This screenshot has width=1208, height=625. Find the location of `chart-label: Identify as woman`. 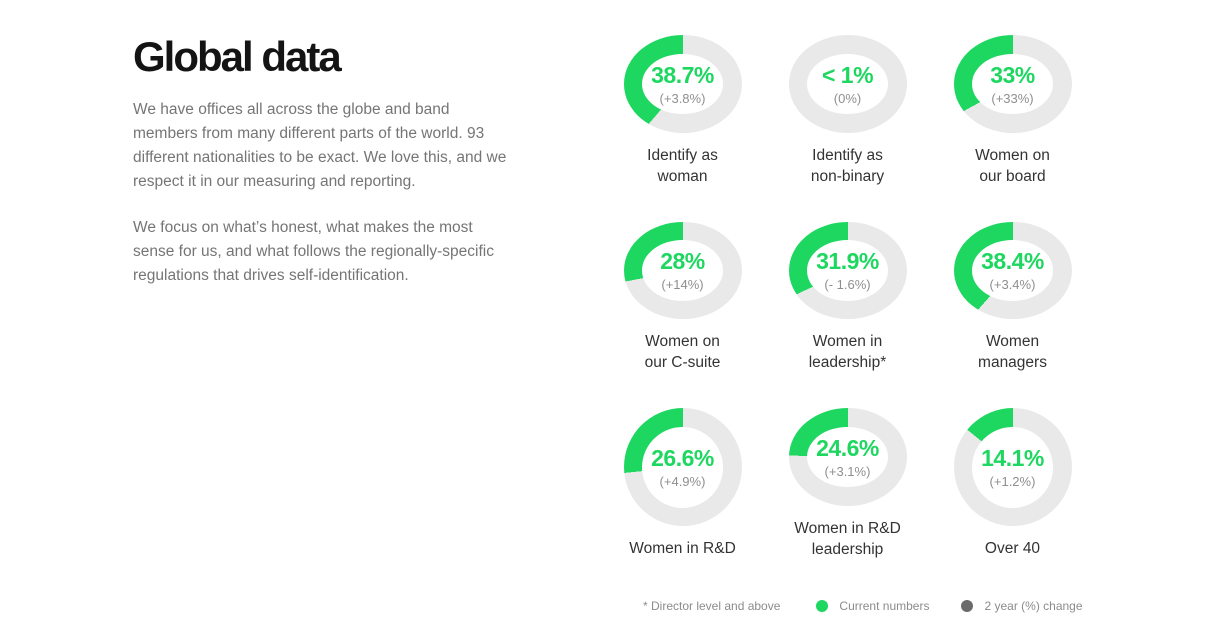

chart-label: Identify as woman is located at coordinates (682, 165).